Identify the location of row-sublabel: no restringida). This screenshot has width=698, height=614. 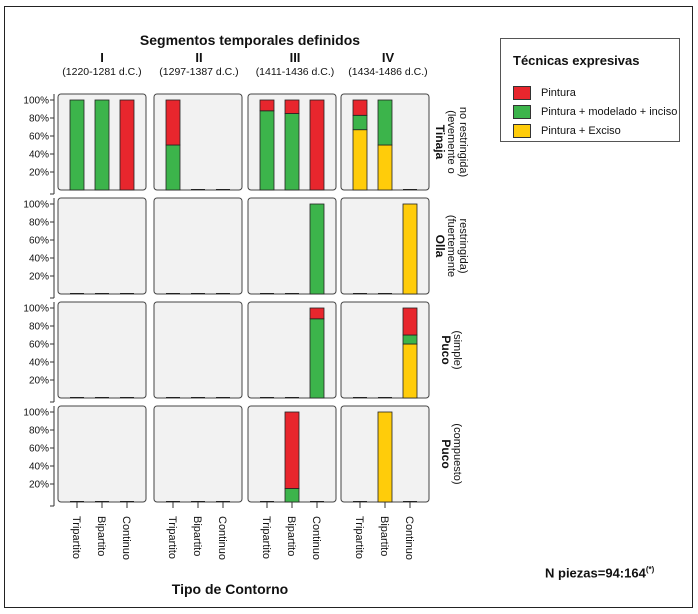
(463, 142).